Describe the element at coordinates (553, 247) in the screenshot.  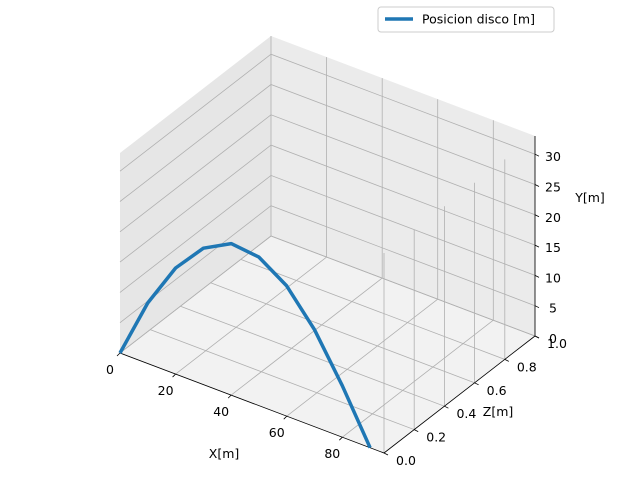
I see `y-tick-label: 15` at that location.